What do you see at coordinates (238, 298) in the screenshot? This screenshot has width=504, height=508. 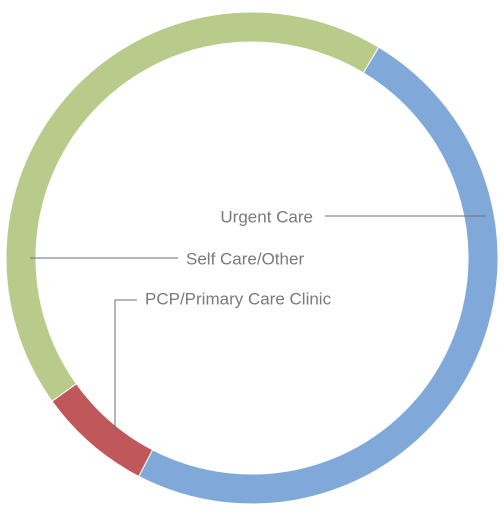 I see `segment-label: PCP/Primary Care Clinic` at bounding box center [238, 298].